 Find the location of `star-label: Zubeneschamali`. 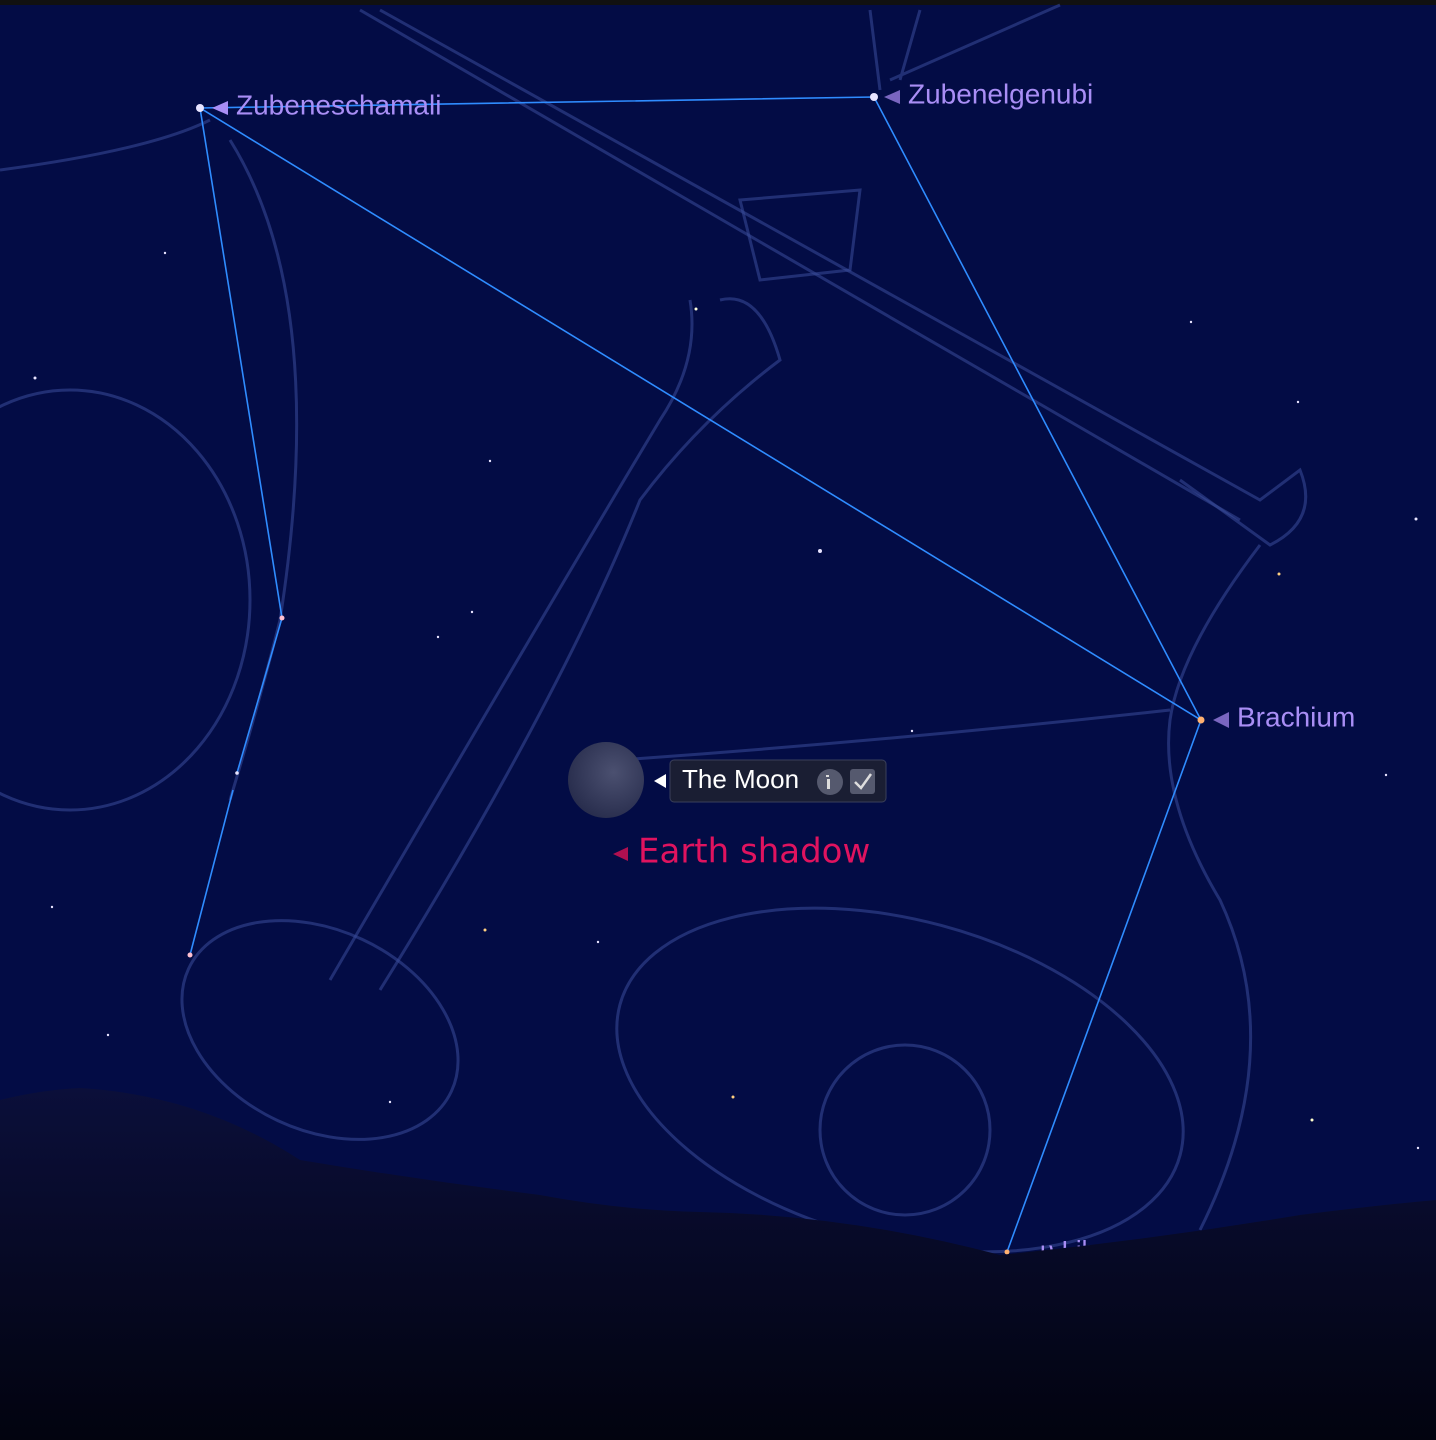

star-label: Zubeneschamali is located at coordinates (338, 104).